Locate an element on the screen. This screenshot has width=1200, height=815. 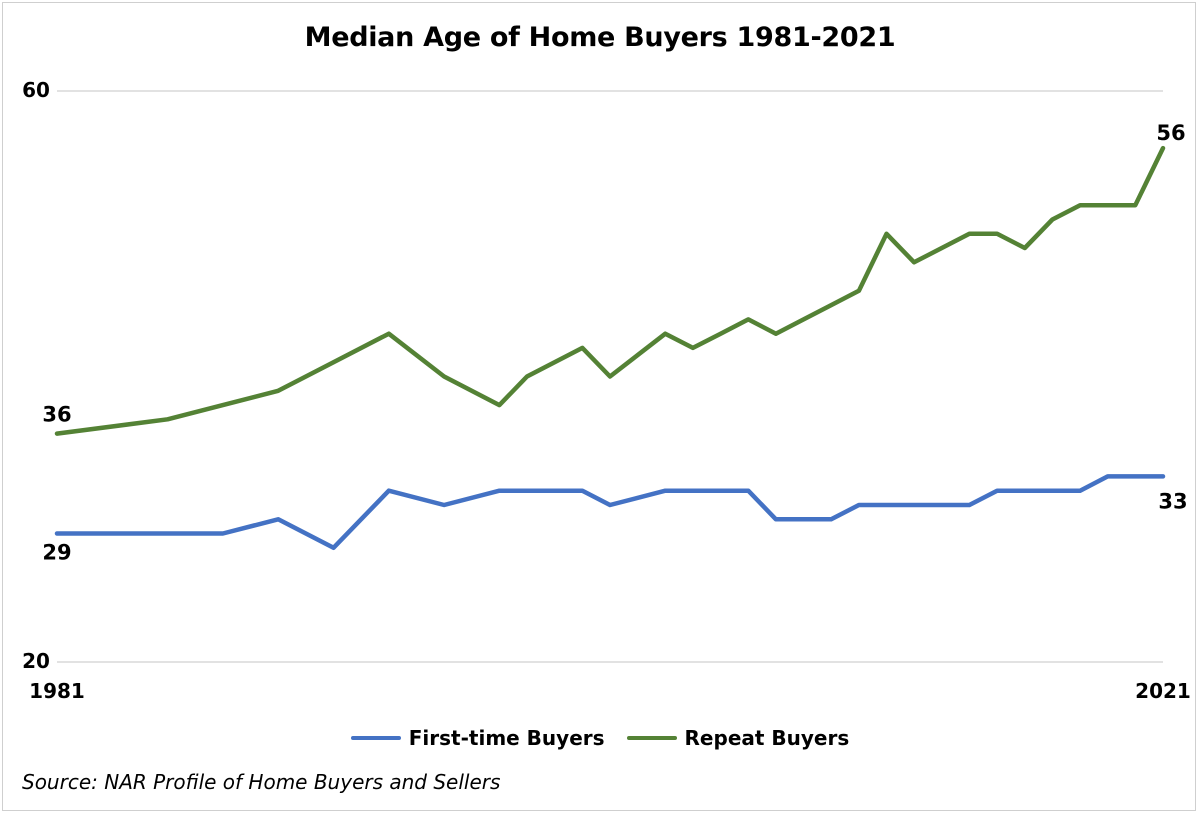
data-label: 29 is located at coordinates (56, 553).